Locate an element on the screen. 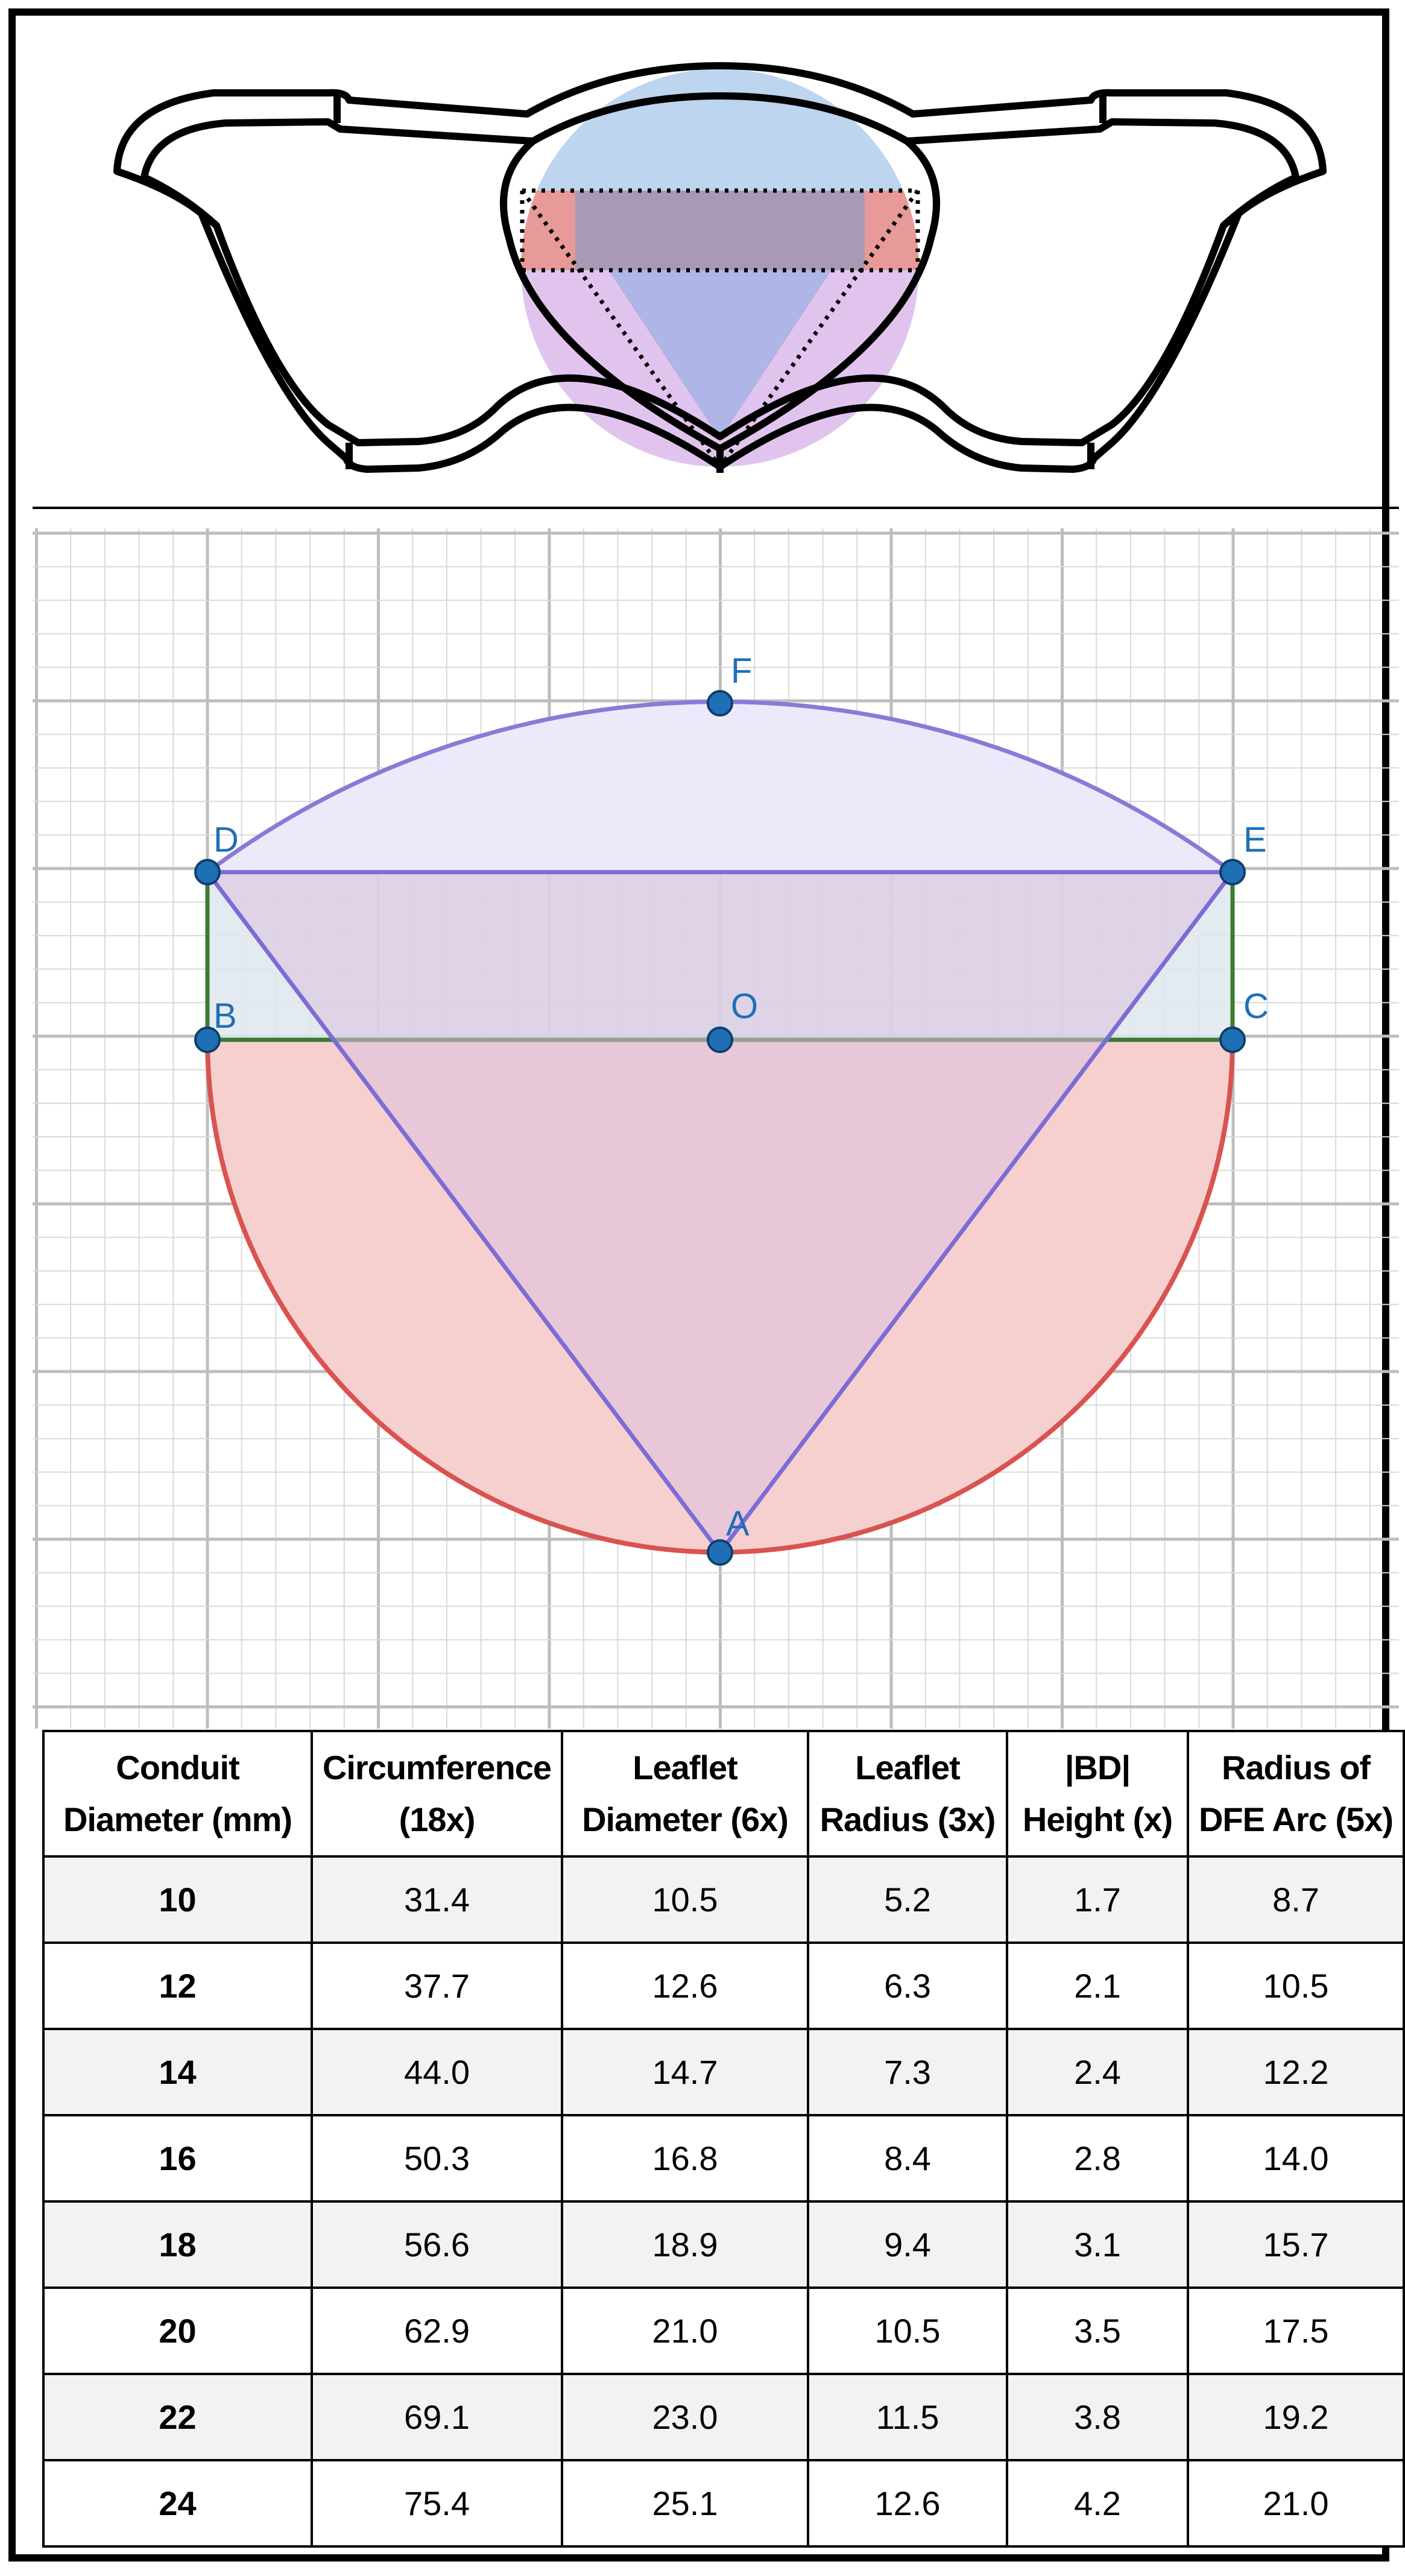  table-cell: 8.7 is located at coordinates (1296, 1899).